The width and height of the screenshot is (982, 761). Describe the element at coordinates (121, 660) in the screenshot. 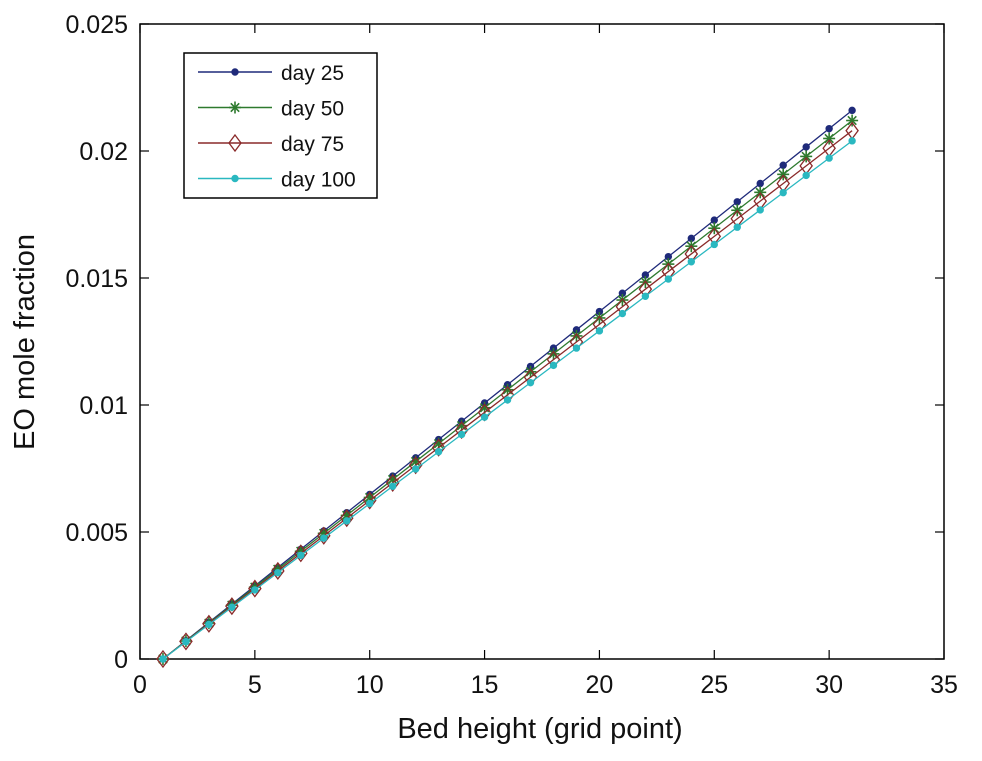

I see `y-tick-label: 0` at that location.